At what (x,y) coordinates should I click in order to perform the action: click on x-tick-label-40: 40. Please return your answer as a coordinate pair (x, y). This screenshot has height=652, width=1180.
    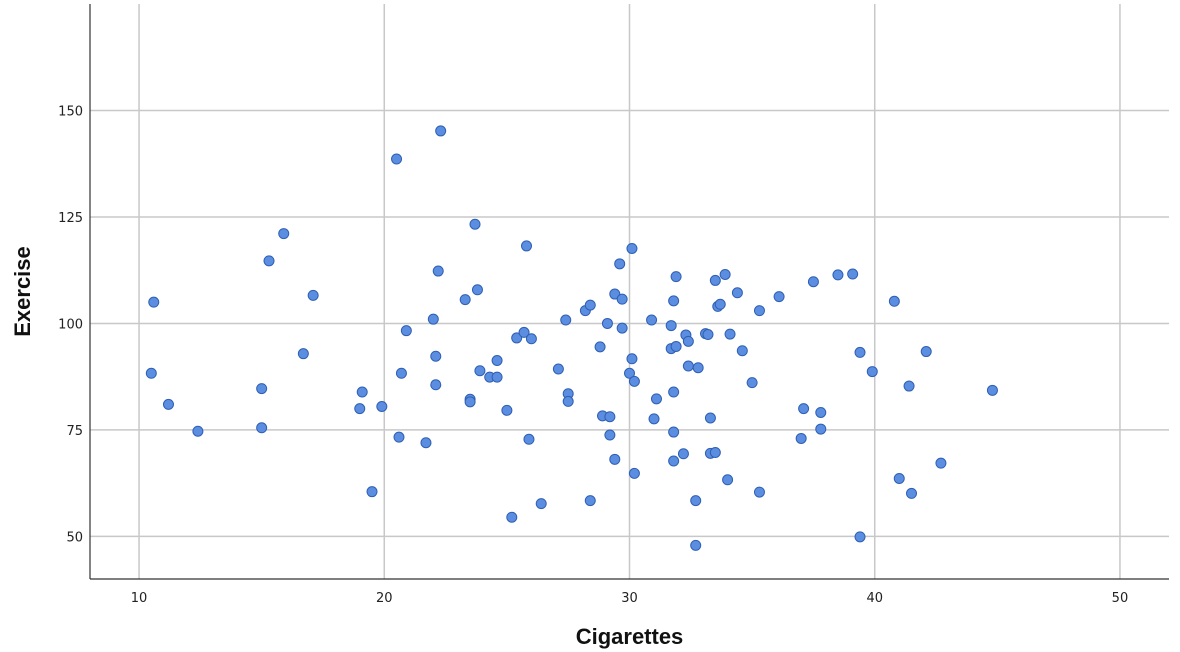
    Looking at the image, I should click on (874, 598).